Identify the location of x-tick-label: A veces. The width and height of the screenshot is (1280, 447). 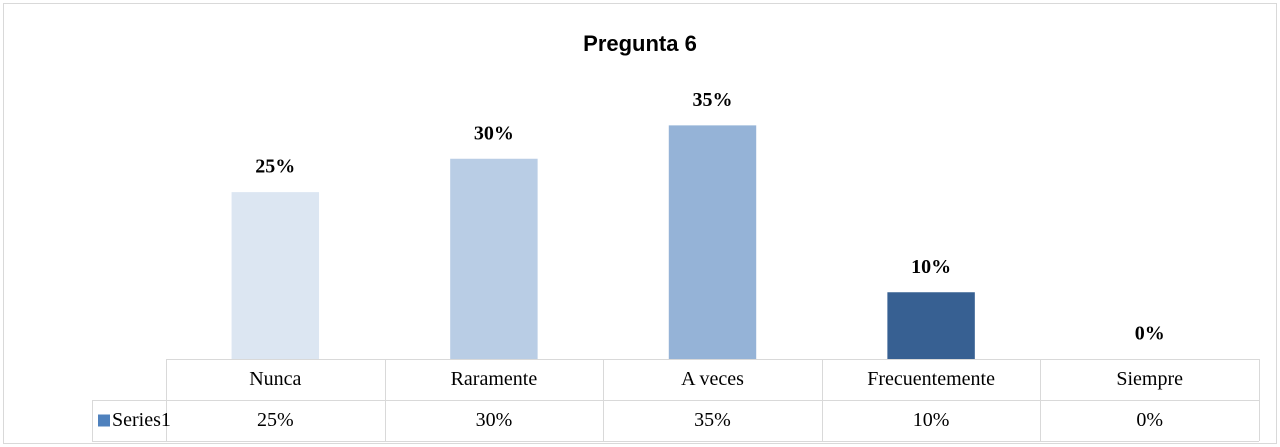
(712, 379).